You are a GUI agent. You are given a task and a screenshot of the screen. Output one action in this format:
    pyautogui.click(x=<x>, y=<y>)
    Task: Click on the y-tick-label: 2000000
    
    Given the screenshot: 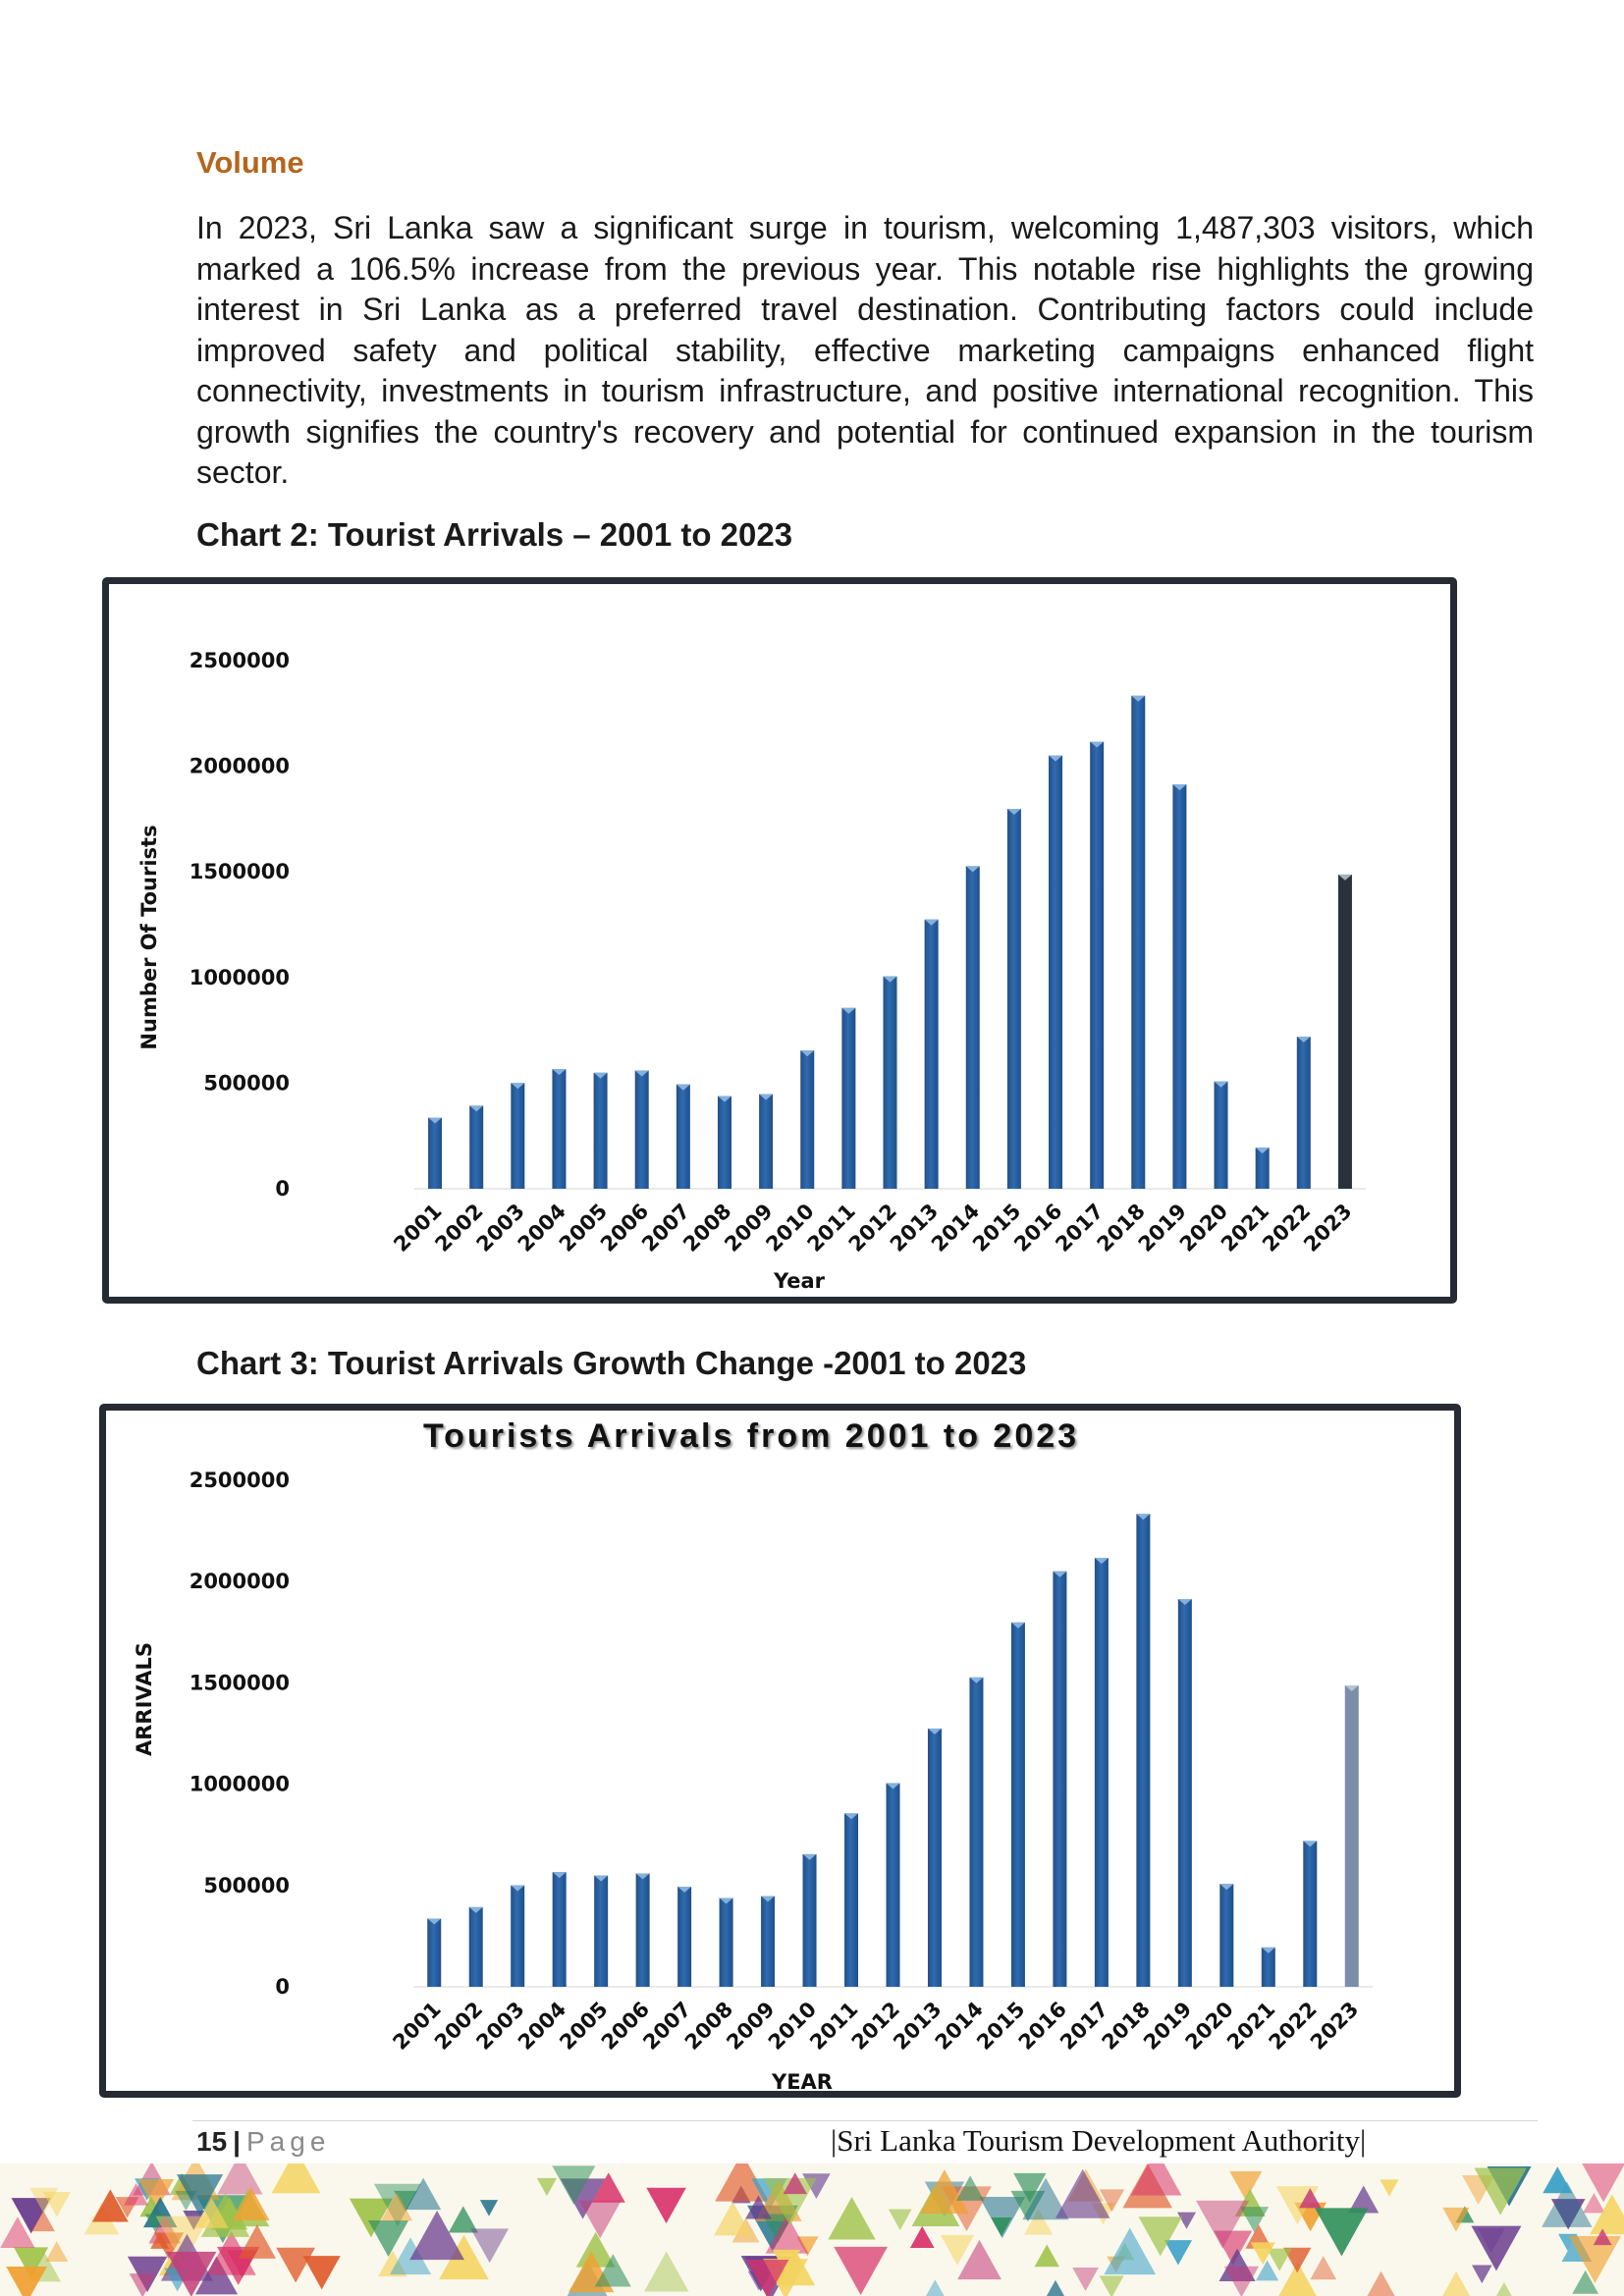 What is the action you would take?
    pyautogui.click(x=239, y=766)
    